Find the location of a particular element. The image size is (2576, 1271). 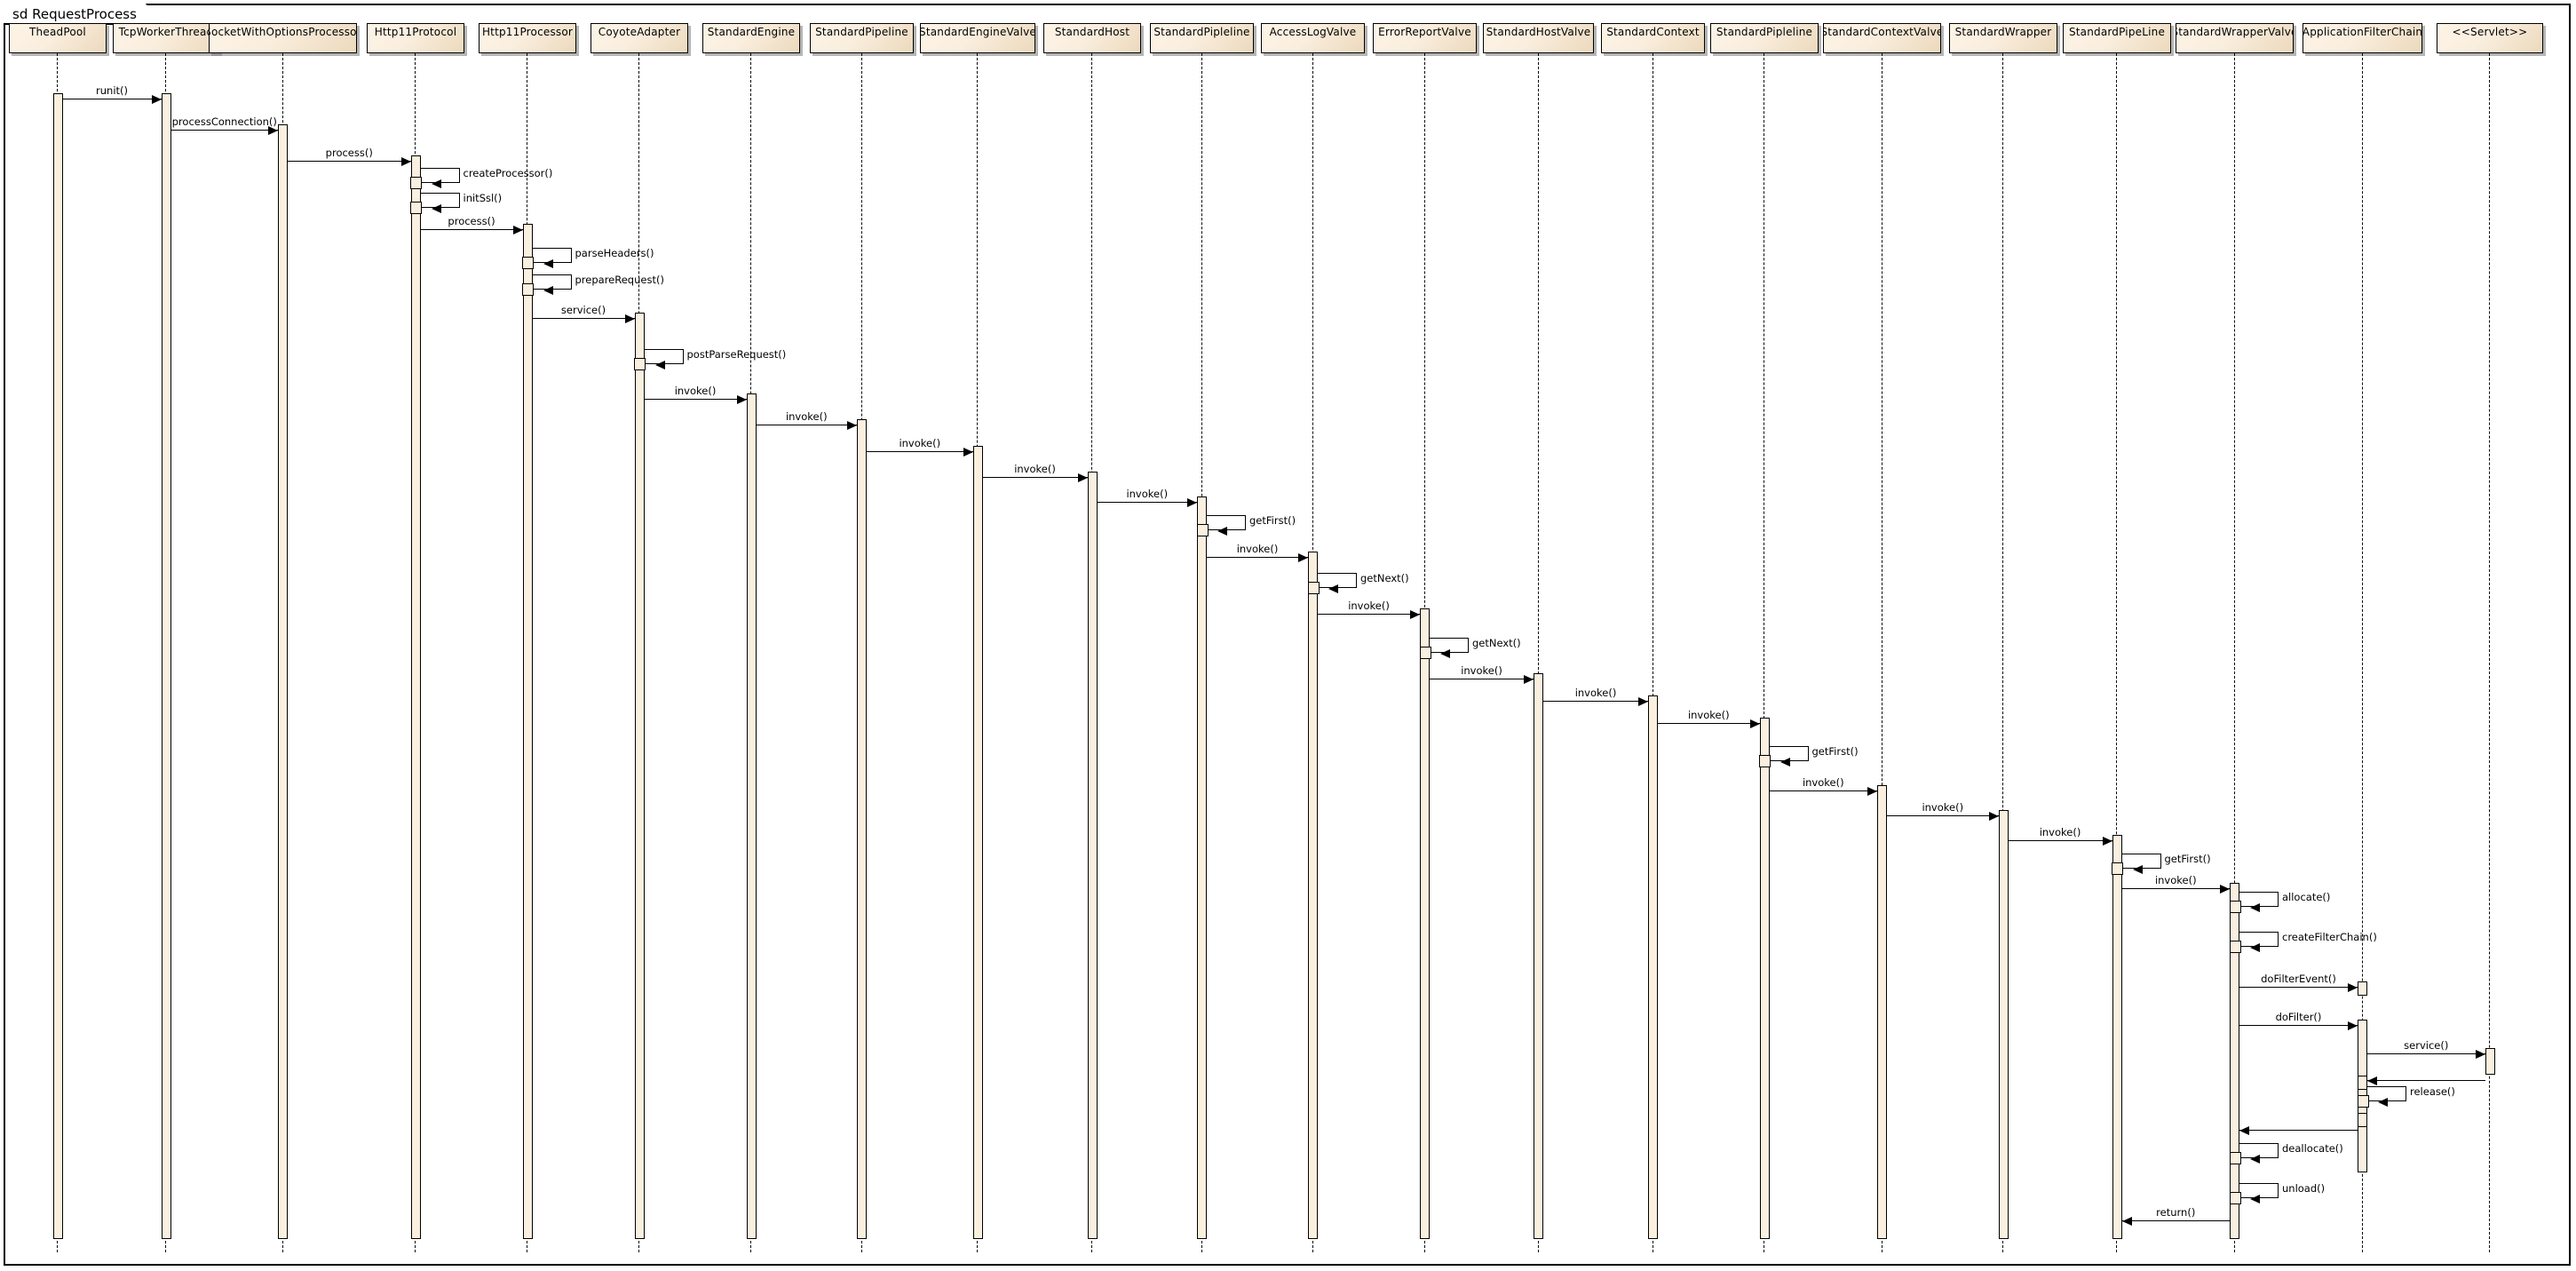

lifeline-header-accesslogvalve: AccessLogValve is located at coordinates (1313, 38).